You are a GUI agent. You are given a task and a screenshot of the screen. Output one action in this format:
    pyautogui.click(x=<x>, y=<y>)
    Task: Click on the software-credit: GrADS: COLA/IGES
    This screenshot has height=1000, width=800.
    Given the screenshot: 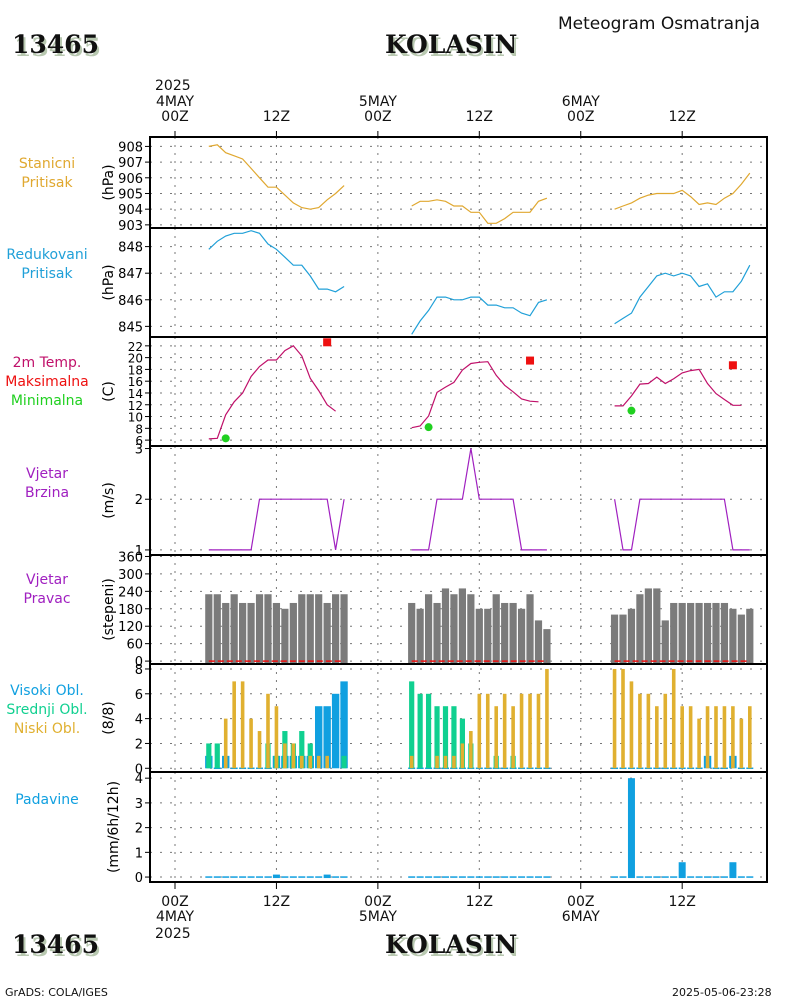 What is the action you would take?
    pyautogui.click(x=56, y=992)
    